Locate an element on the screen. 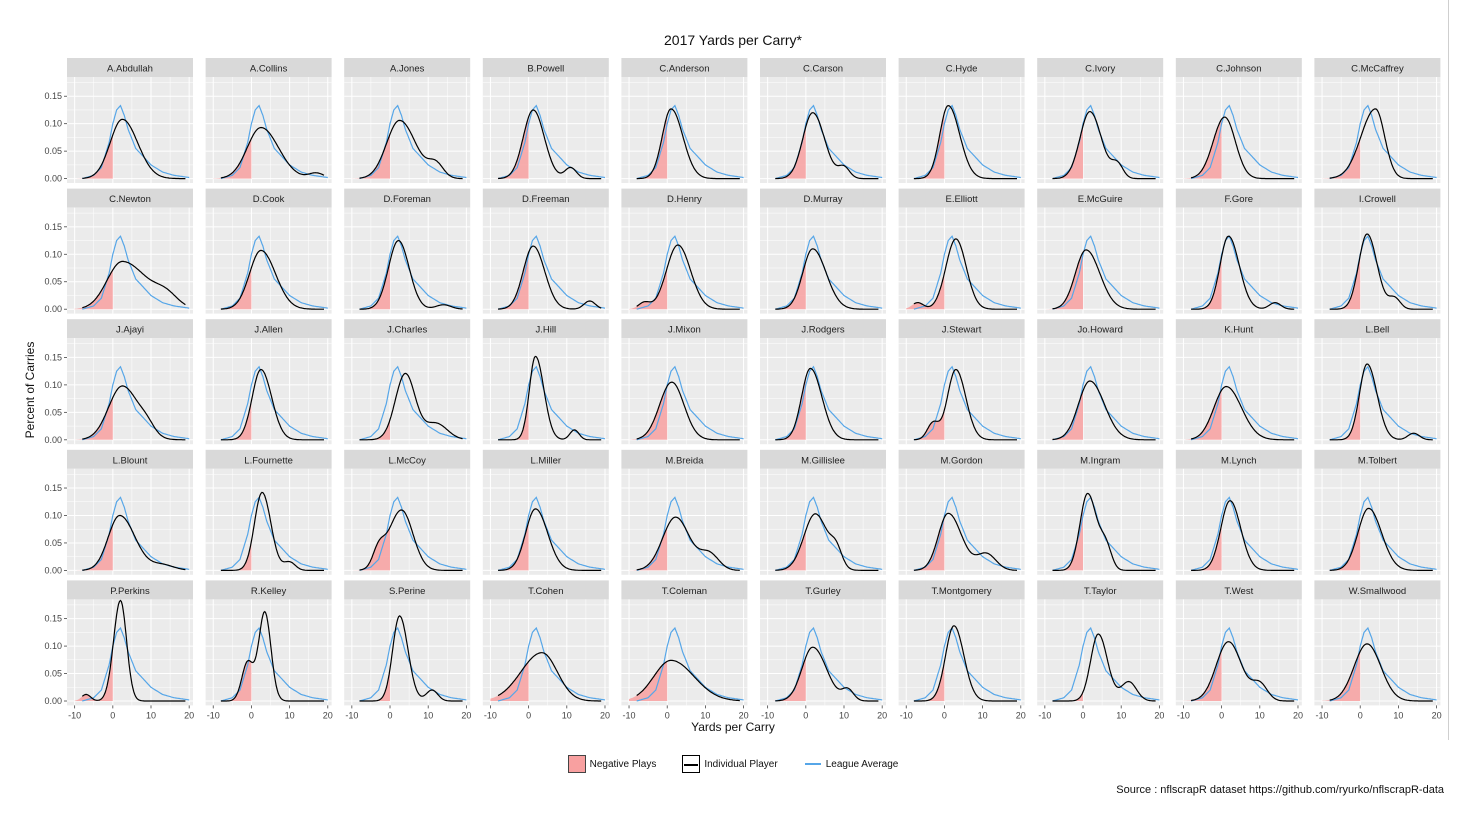  facet-panel: T.Cohen -10 0 10 20 is located at coordinates (546, 650).